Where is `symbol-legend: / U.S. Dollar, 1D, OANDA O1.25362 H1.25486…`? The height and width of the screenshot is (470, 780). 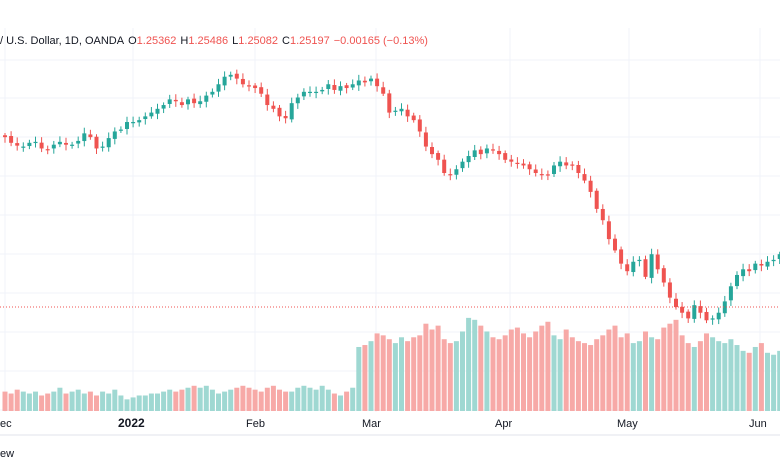 symbol-legend: / U.S. Dollar, 1D, OANDA O1.25362 H1.25486… is located at coordinates (214, 41).